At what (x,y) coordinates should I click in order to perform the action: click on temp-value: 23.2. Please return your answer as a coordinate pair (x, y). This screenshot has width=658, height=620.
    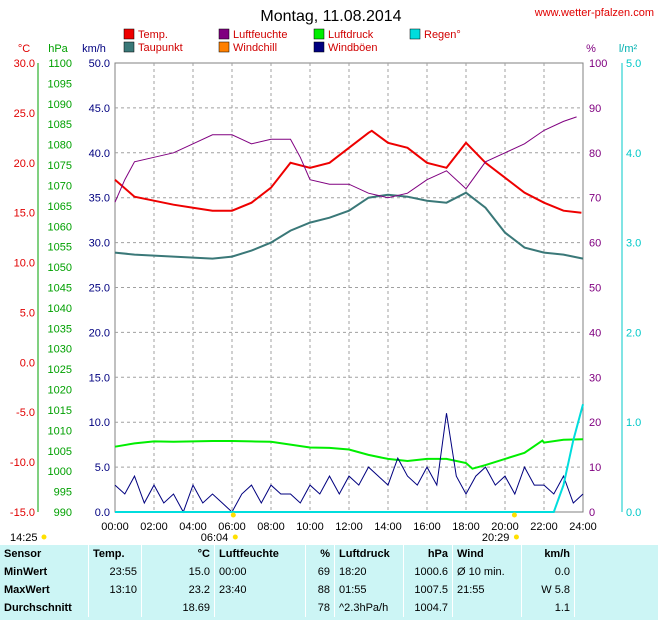
    Looking at the image, I should click on (178, 590).